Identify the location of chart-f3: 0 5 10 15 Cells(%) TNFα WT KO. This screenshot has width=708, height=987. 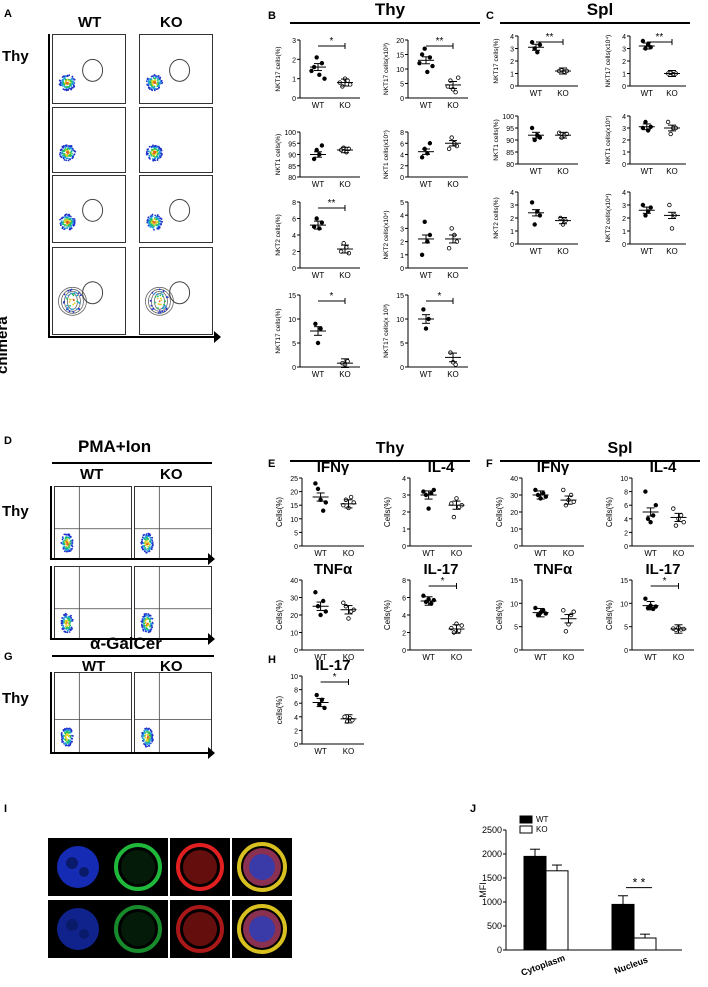
(539, 611).